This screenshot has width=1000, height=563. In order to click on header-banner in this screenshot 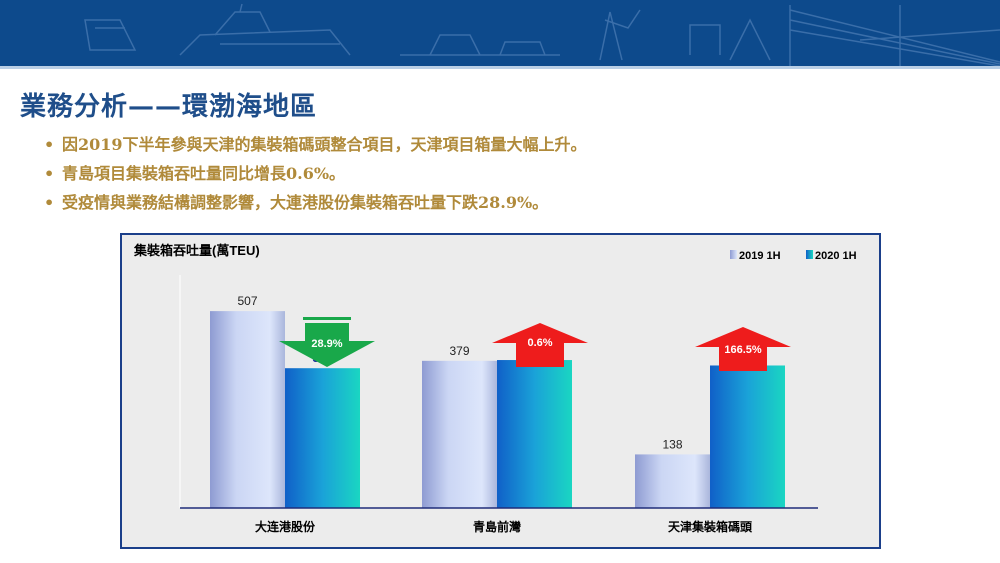, I will do `click(500, 33)`.